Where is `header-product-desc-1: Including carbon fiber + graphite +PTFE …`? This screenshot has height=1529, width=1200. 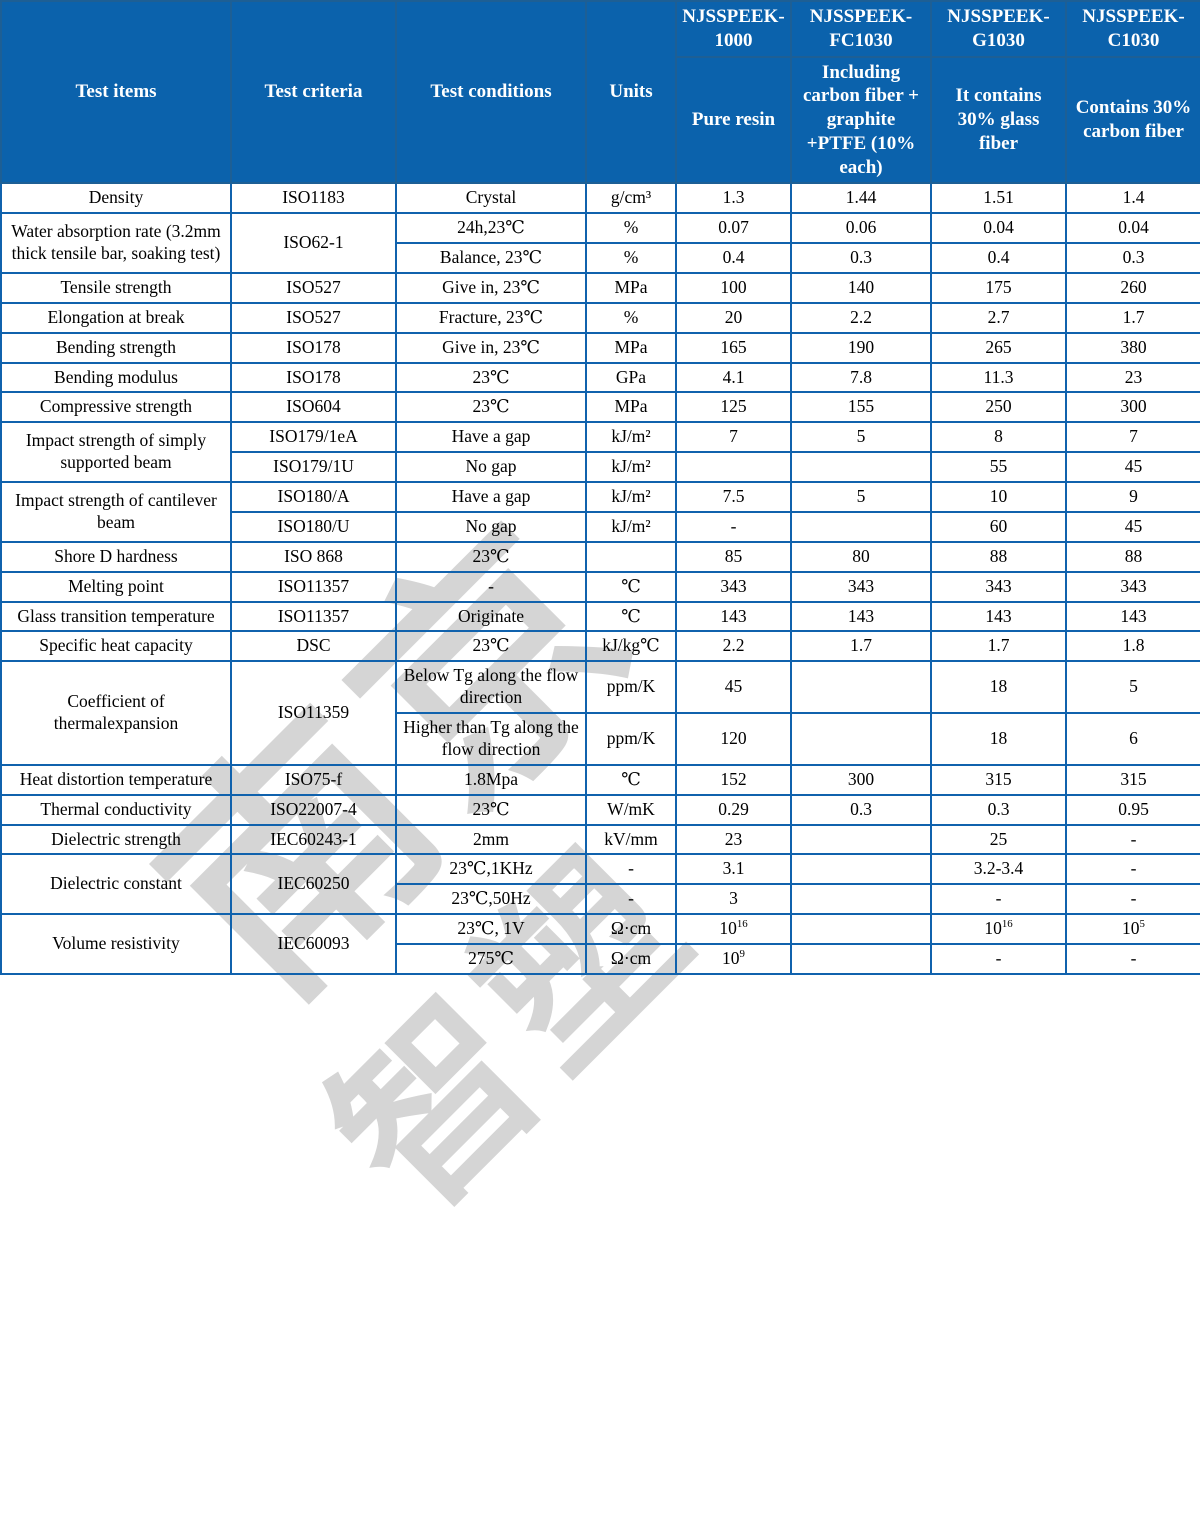
header-product-desc-1: Including carbon fiber + graphite +PTFE … is located at coordinates (861, 120).